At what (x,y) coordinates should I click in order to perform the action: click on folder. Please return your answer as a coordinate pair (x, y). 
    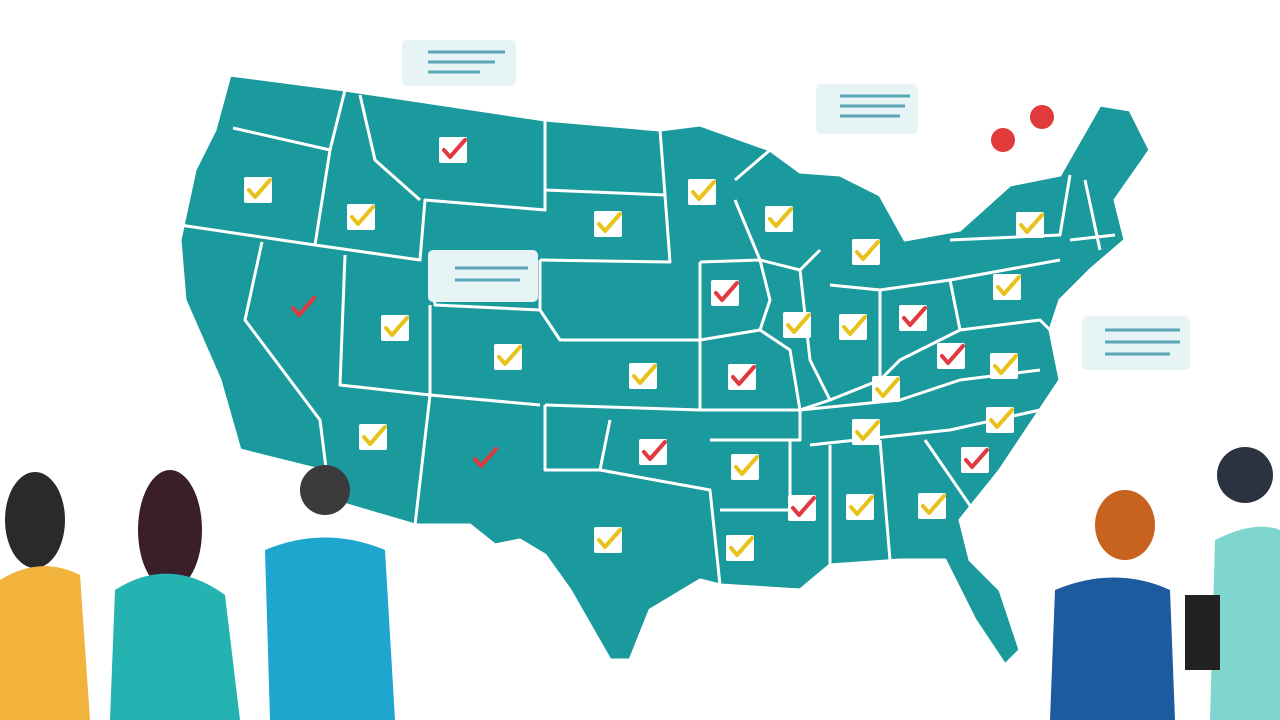
    Looking at the image, I should click on (1202, 632).